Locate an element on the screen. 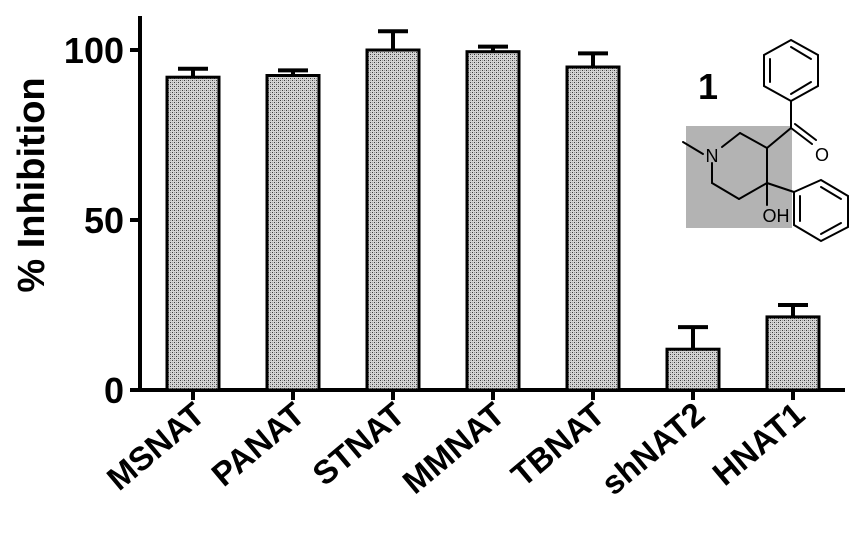 The image size is (858, 541). compound-structure-inset: 1 is located at coordinates (765, 140).